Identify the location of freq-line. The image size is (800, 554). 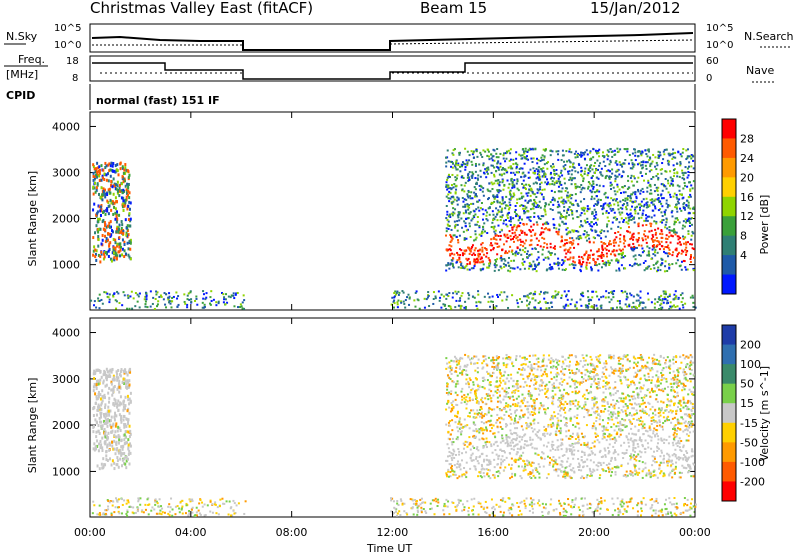
(392, 71).